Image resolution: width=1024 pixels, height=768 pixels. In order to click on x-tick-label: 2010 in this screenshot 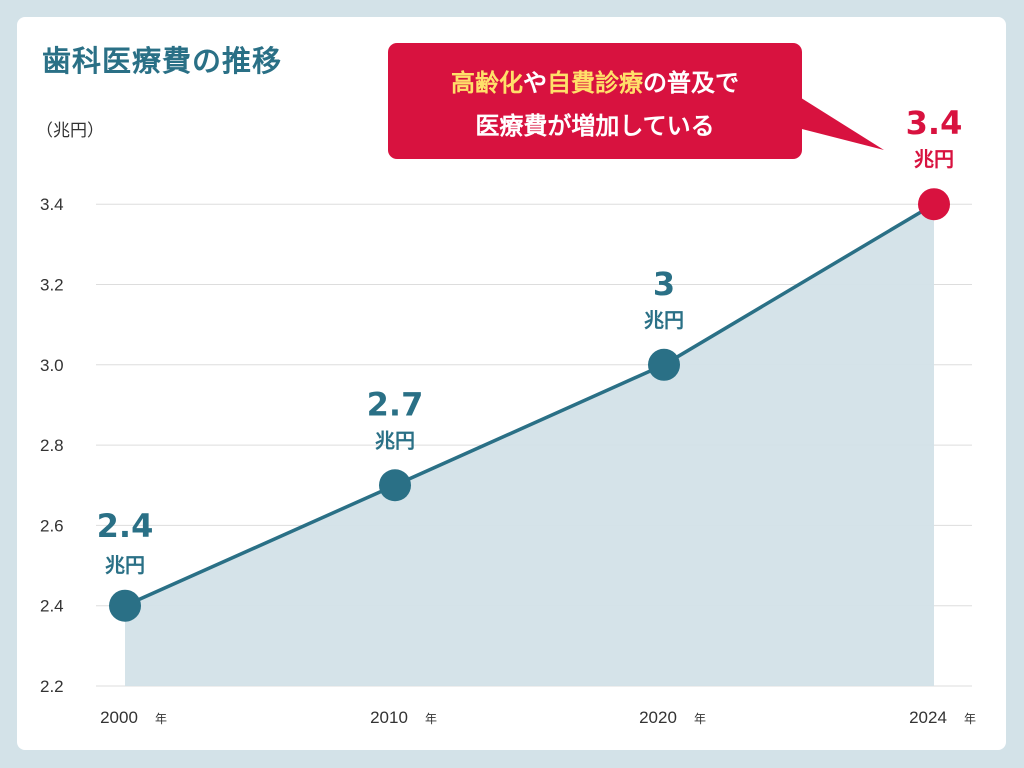, I will do `click(389, 717)`.